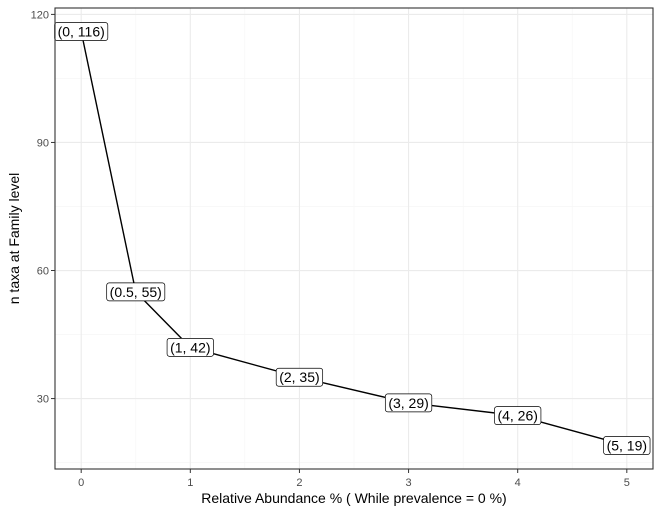 The width and height of the screenshot is (660, 515). What do you see at coordinates (518, 483) in the screenshot?
I see `x-tick-label: 4` at bounding box center [518, 483].